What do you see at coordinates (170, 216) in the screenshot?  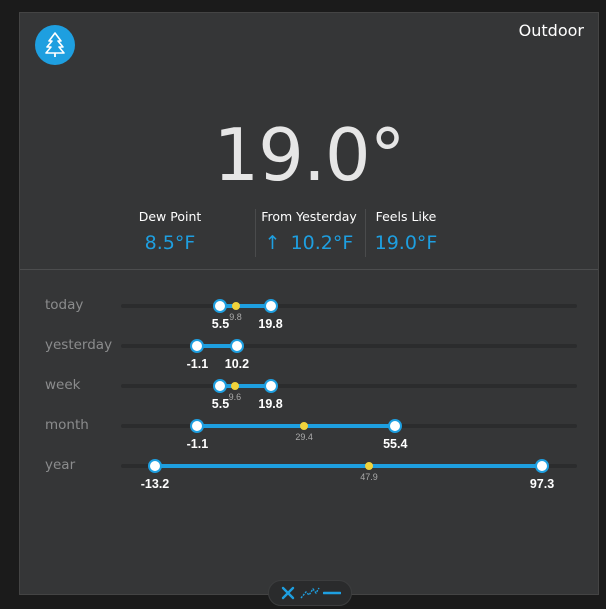 I see `stat-label: Dew Point` at bounding box center [170, 216].